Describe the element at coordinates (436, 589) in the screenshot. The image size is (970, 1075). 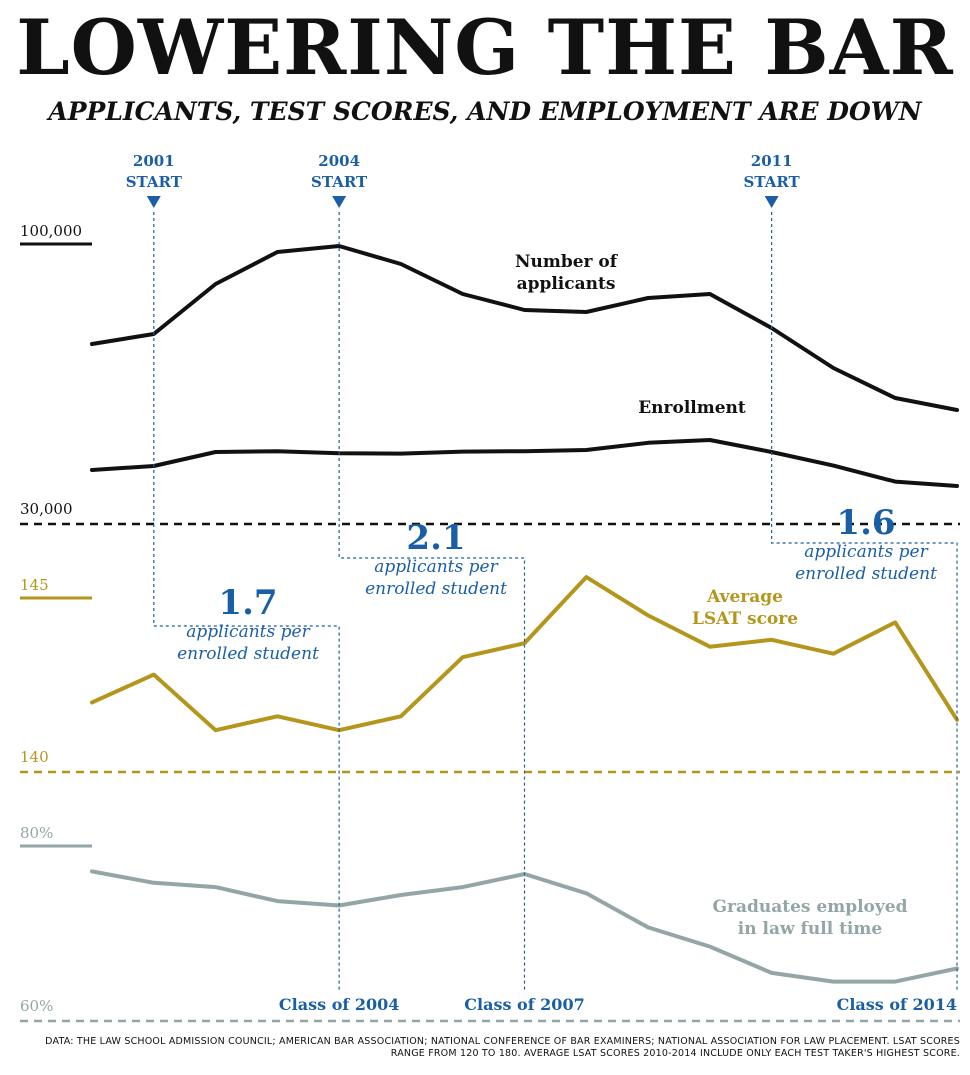
I see `ratio-text-line2-1: enrolled student` at that location.